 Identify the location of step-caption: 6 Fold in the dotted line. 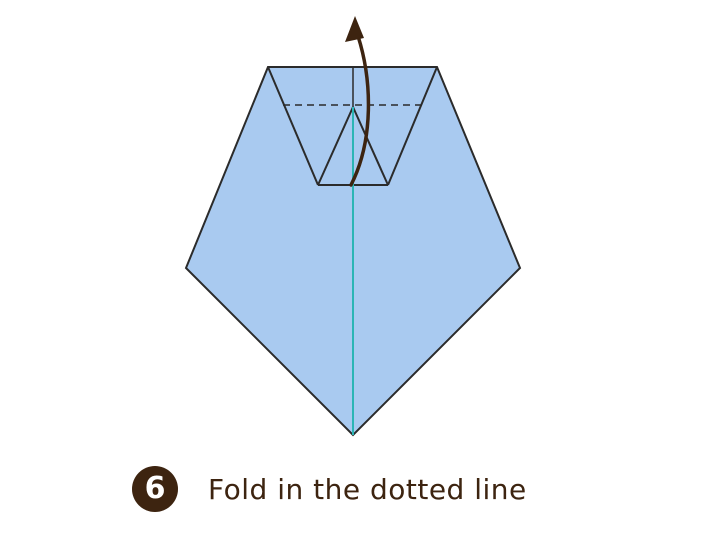
(329, 489).